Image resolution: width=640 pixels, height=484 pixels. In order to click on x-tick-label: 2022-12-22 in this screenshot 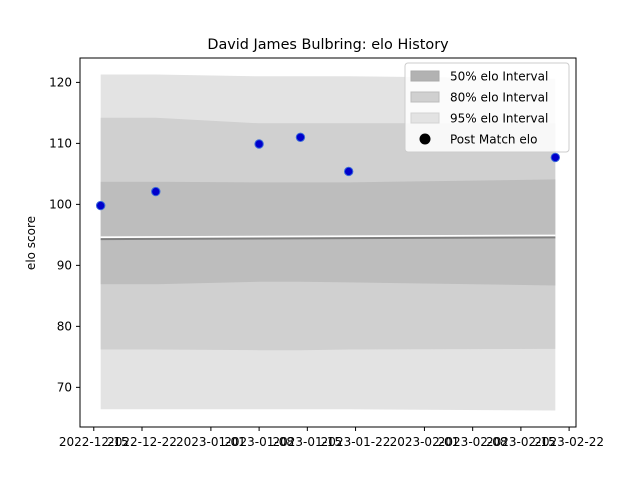, I will do `click(142, 442)`.